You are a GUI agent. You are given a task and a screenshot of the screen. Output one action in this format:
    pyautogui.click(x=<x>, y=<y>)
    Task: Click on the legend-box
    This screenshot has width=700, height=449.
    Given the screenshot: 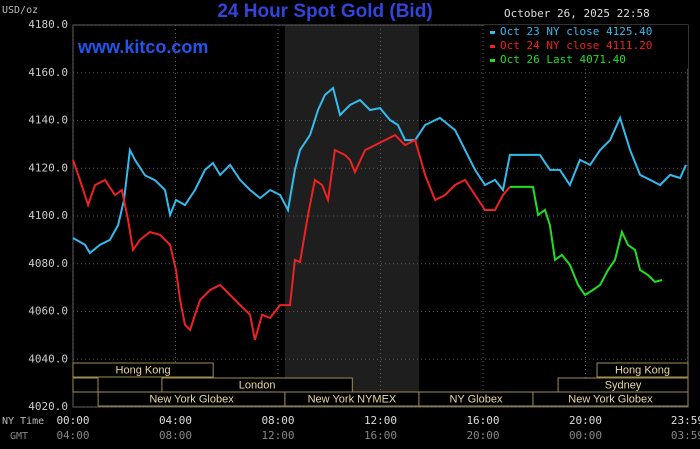 What is the action you would take?
    pyautogui.click(x=586, y=47)
    